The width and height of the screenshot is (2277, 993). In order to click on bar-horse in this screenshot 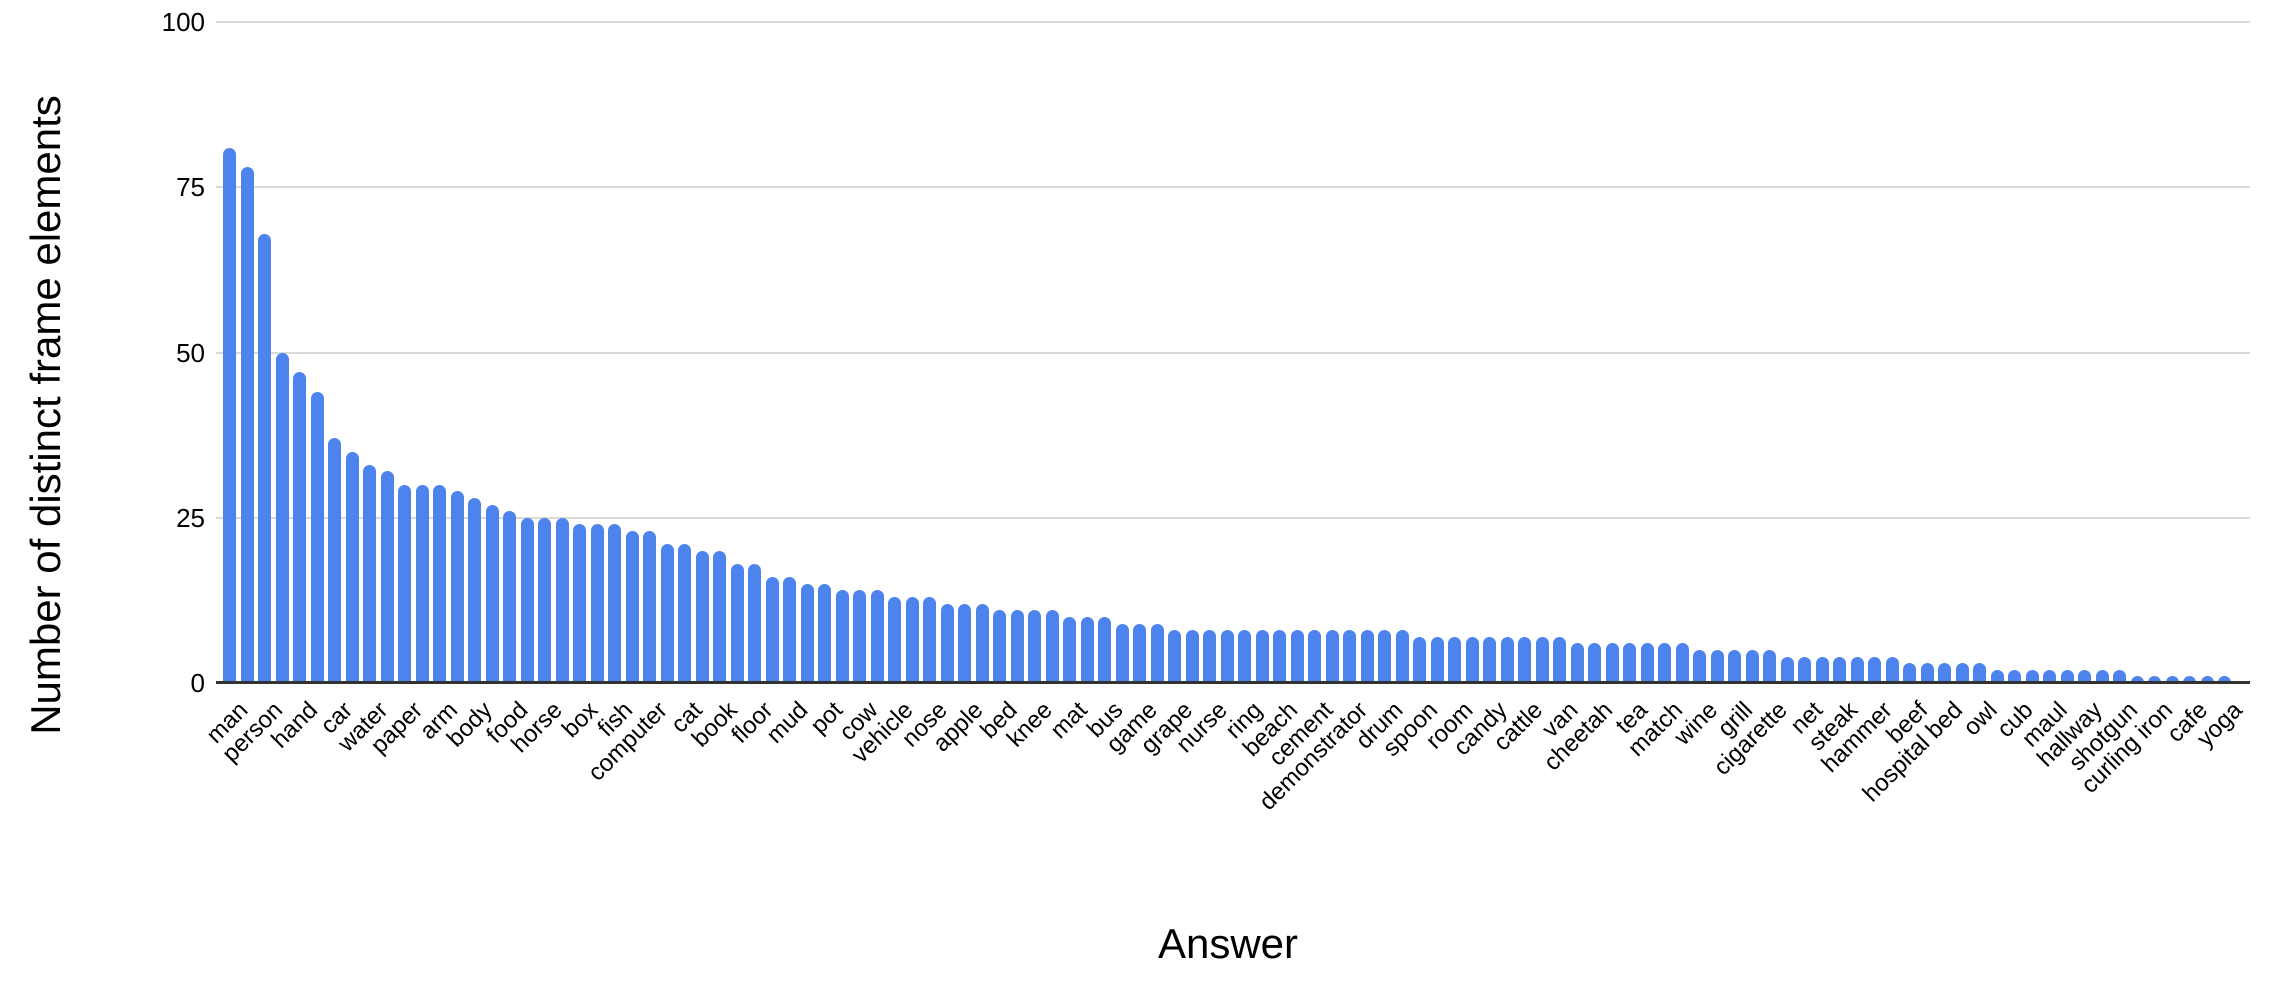, I will do `click(544, 600)`.